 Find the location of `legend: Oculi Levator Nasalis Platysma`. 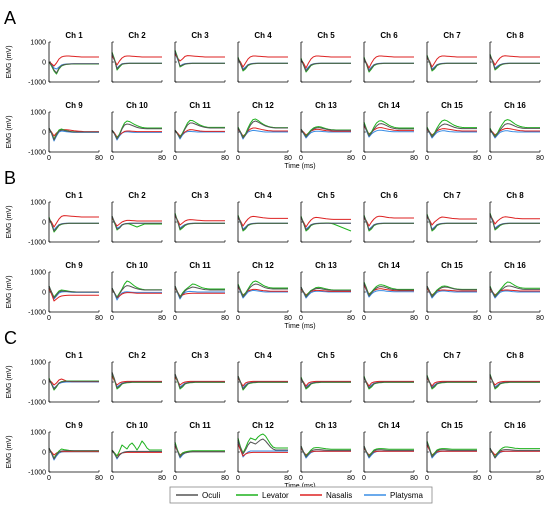

legend: Oculi Levator Nasalis Platysma is located at coordinates (301, 495).